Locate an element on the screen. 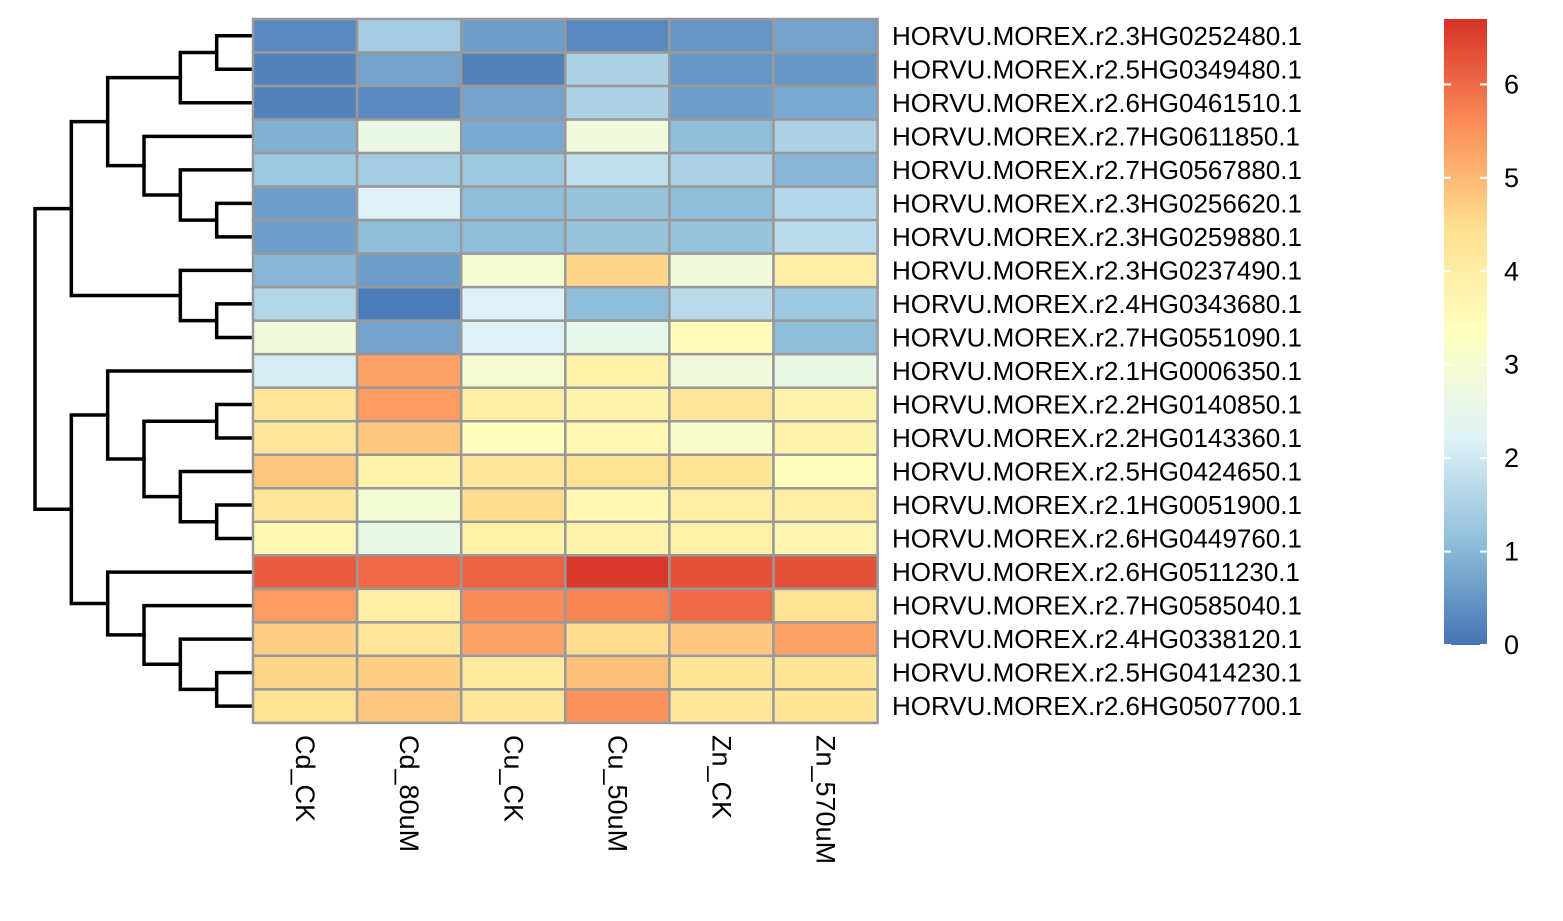 The height and width of the screenshot is (921, 1563). row-label: HORVU.MOREX.r2.6HG0449760.1 is located at coordinates (1097, 539).